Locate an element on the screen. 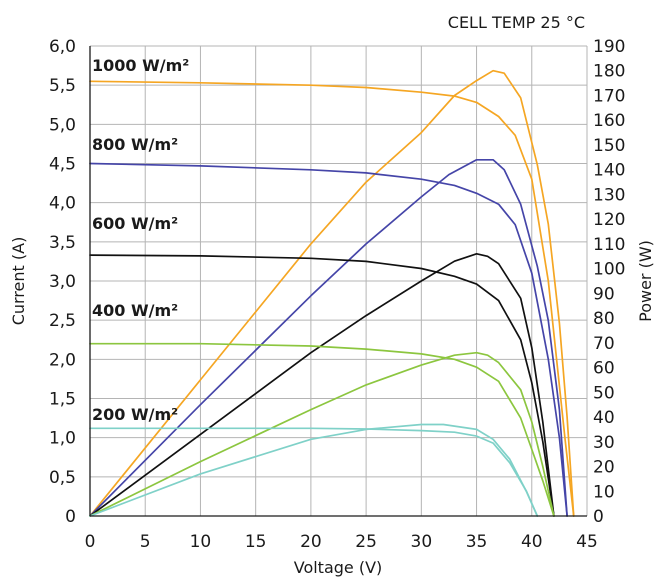 This screenshot has height=583, width=665. y2-tick-label: 80 is located at coordinates (604, 319).